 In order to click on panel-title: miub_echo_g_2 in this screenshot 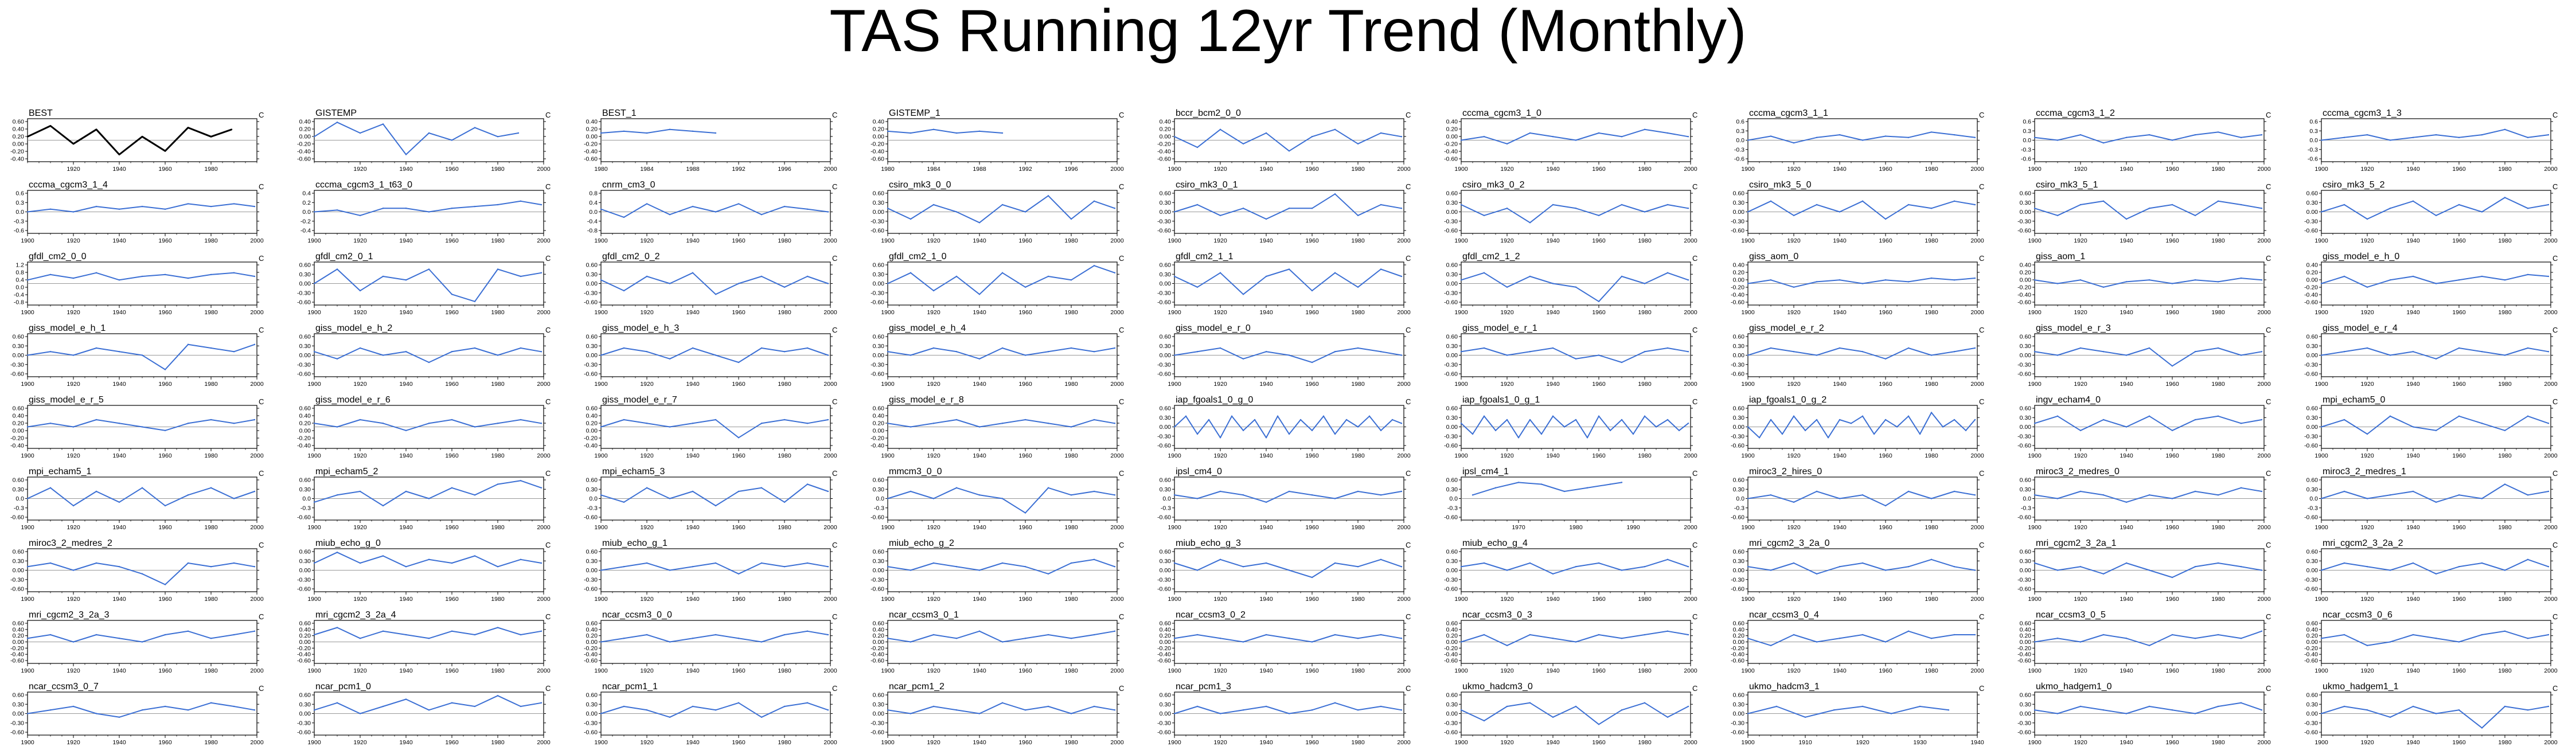, I will do `click(922, 543)`.